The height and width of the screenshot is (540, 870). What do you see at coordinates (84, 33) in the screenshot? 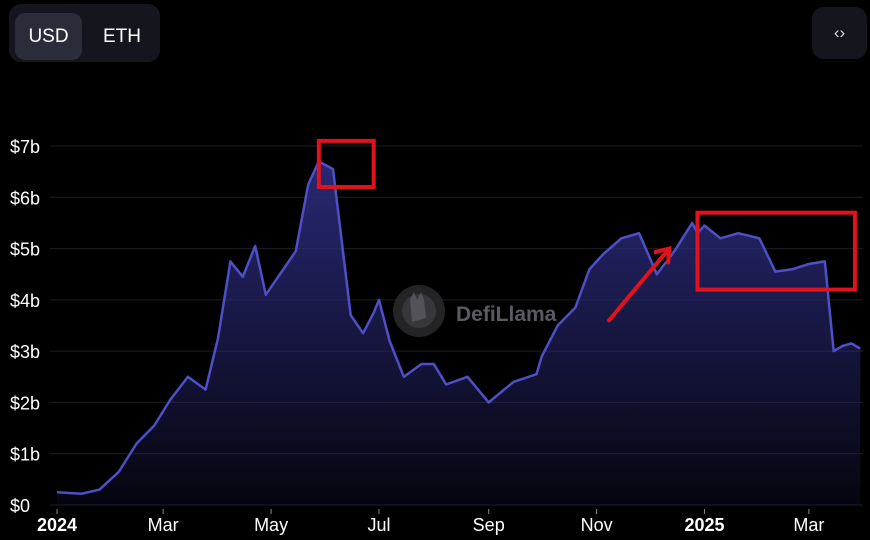
I see `currency-toggle: USD ETH` at bounding box center [84, 33].